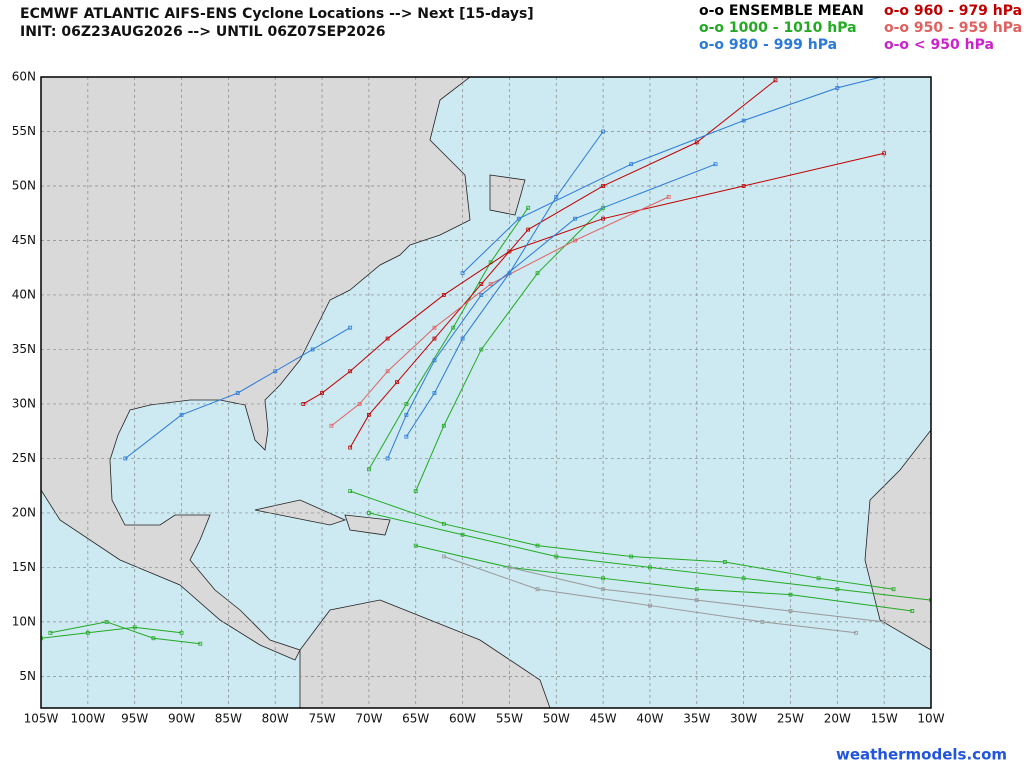 This screenshot has height=768, width=1024. I want to click on x-tick-label: 20W, so click(837, 719).